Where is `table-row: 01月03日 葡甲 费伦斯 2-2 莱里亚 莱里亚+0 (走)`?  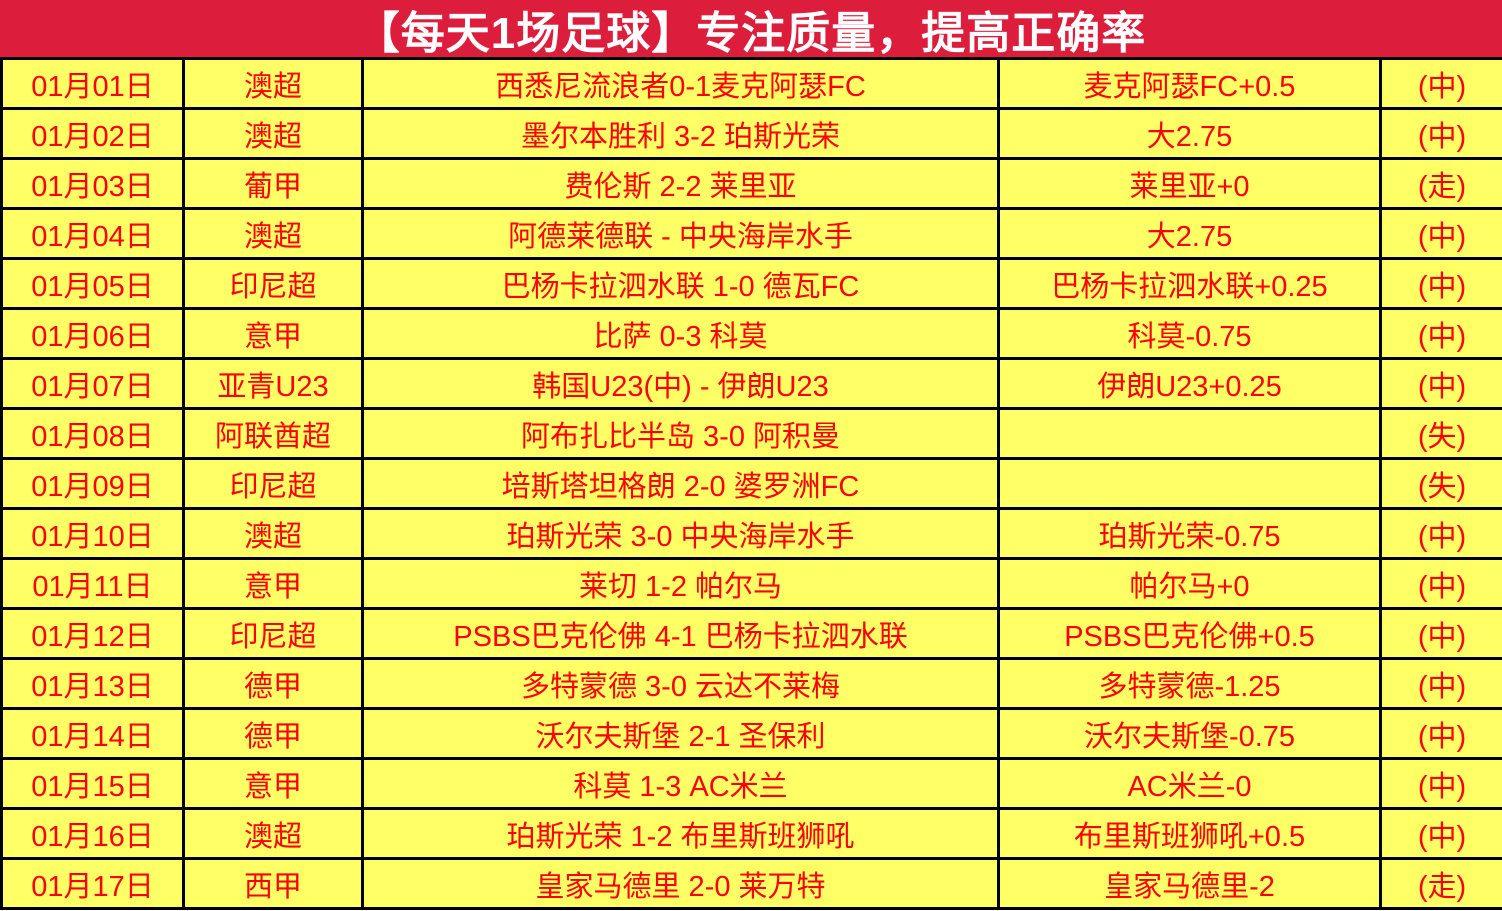 table-row: 01月03日 葡甲 费伦斯 2-2 莱里亚 莱里亚+0 (走) is located at coordinates (751, 183).